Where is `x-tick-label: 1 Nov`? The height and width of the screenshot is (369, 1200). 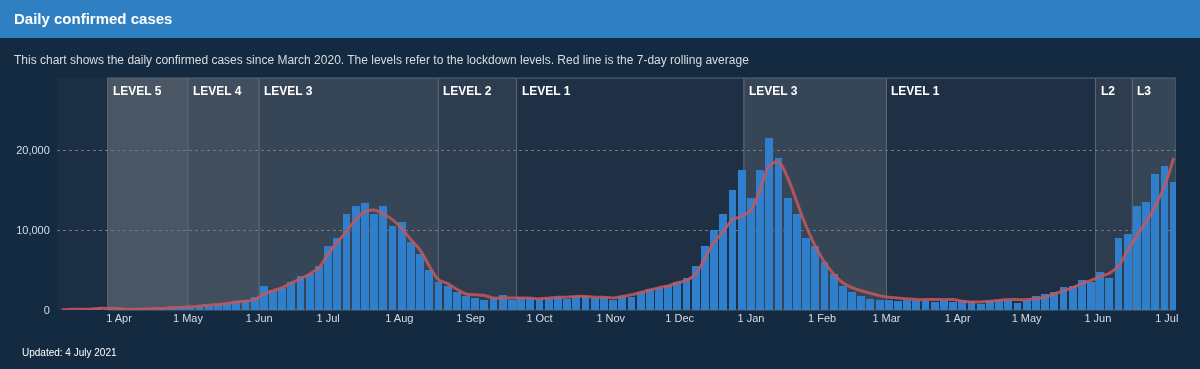 x-tick-label: 1 Nov is located at coordinates (611, 318).